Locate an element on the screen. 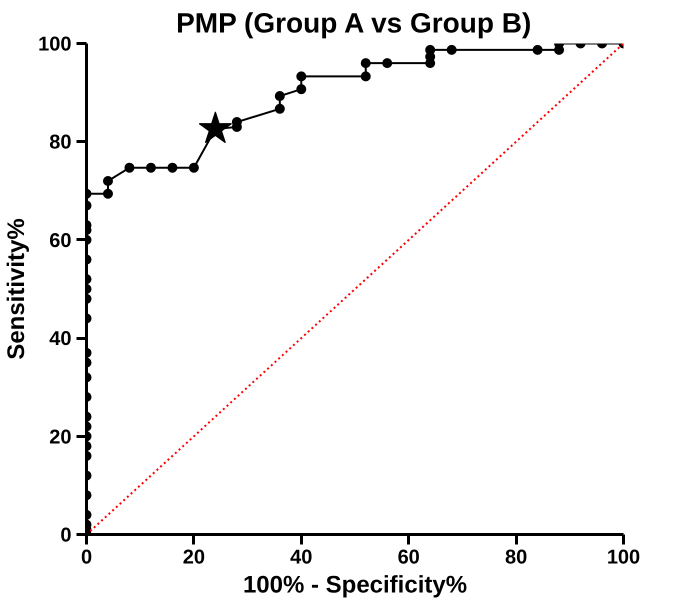 The height and width of the screenshot is (601, 673). y-axis-title: Sensitivity% is located at coordinates (16, 289).